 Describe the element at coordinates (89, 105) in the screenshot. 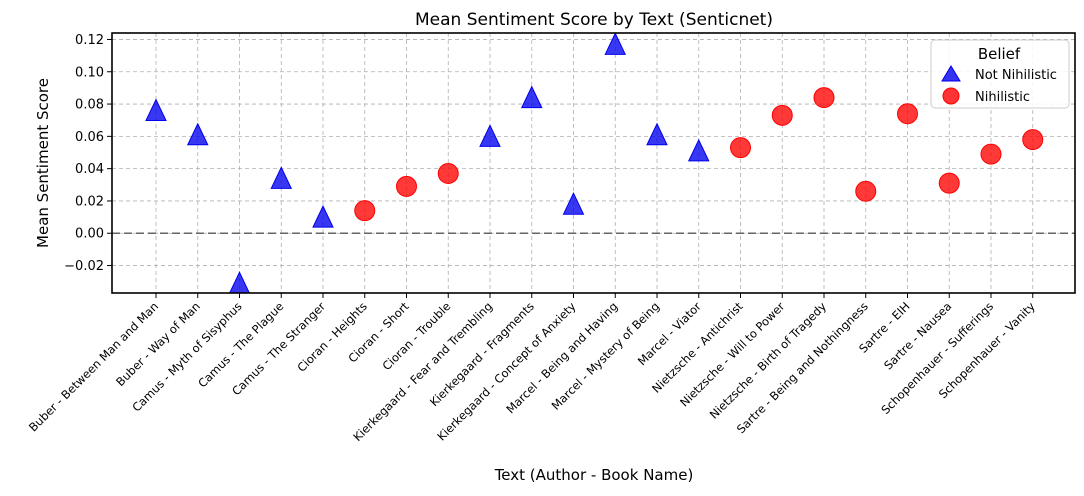

I see `y-tick-label: 0.08` at that location.